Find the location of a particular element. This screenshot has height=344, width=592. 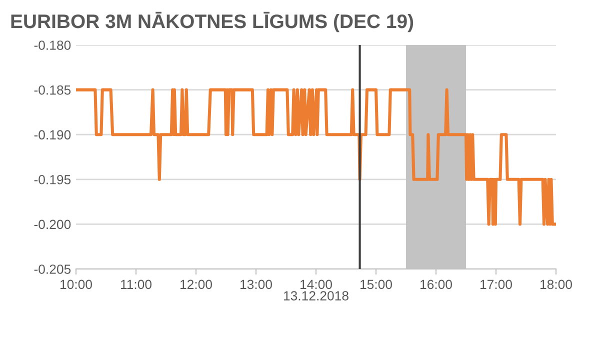

y-tick-label: -0.200 is located at coordinates (52, 225).